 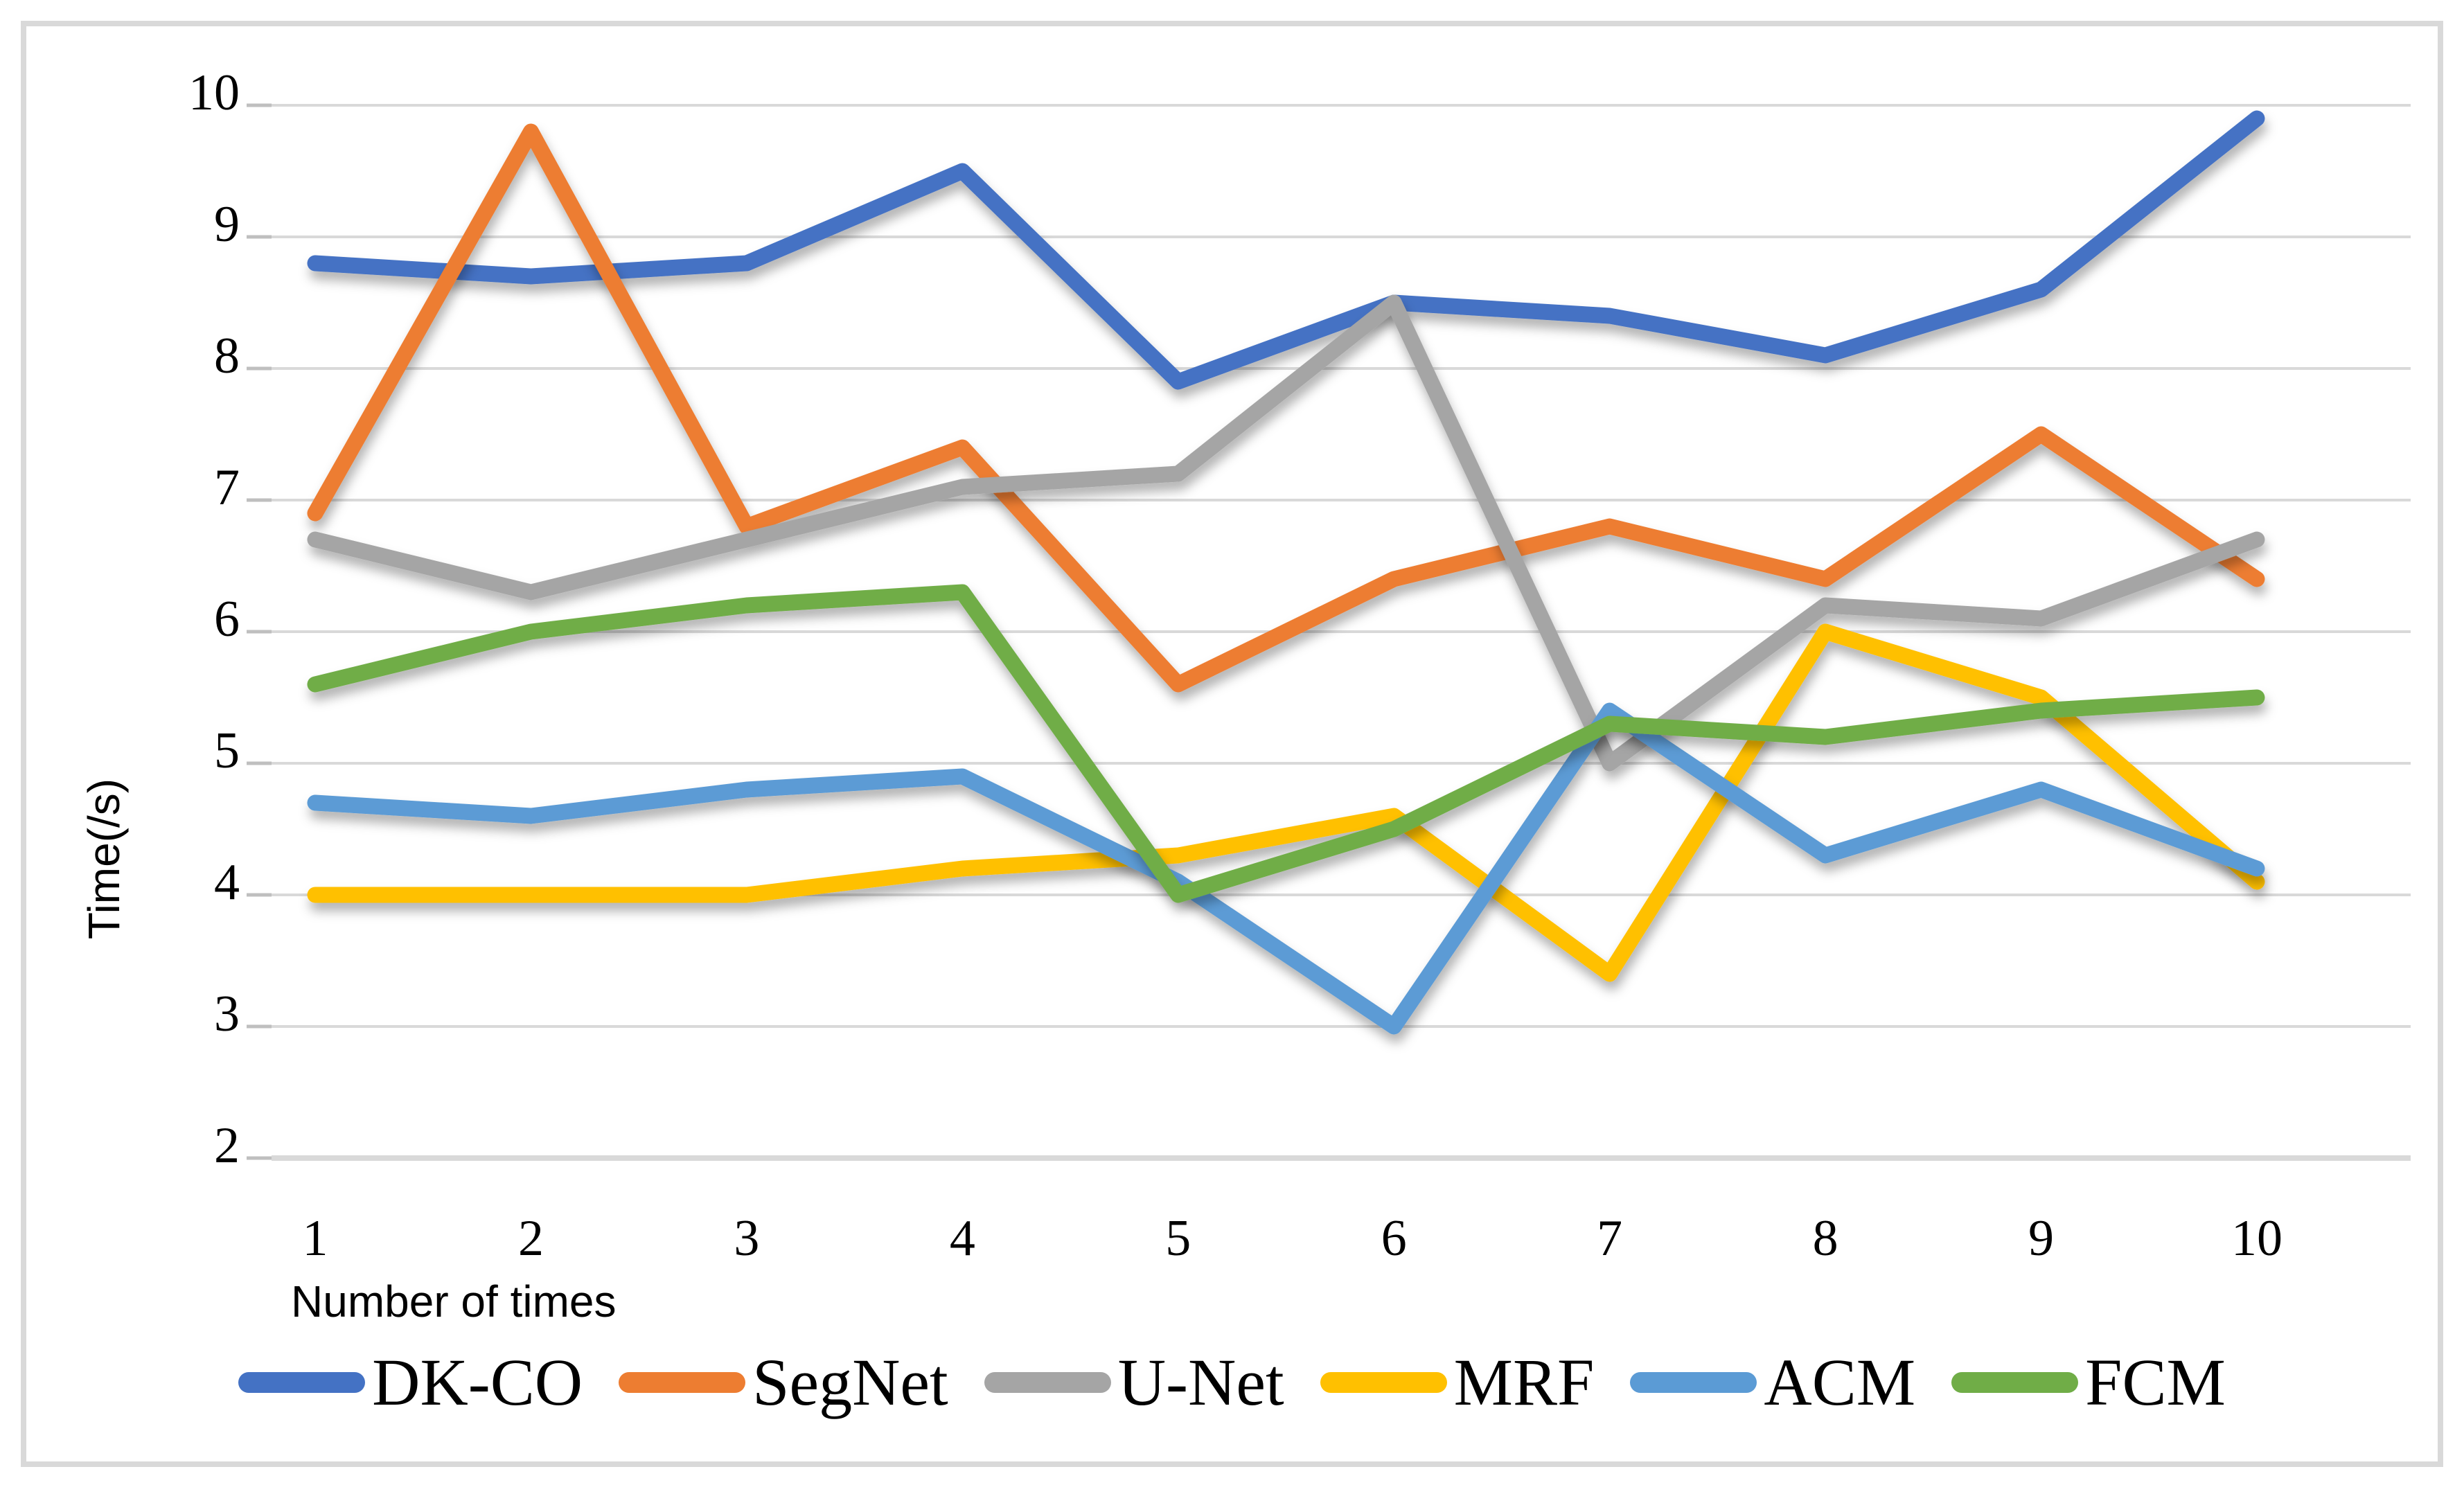 I want to click on legend-swatch-mrf, so click(x=1383, y=1382).